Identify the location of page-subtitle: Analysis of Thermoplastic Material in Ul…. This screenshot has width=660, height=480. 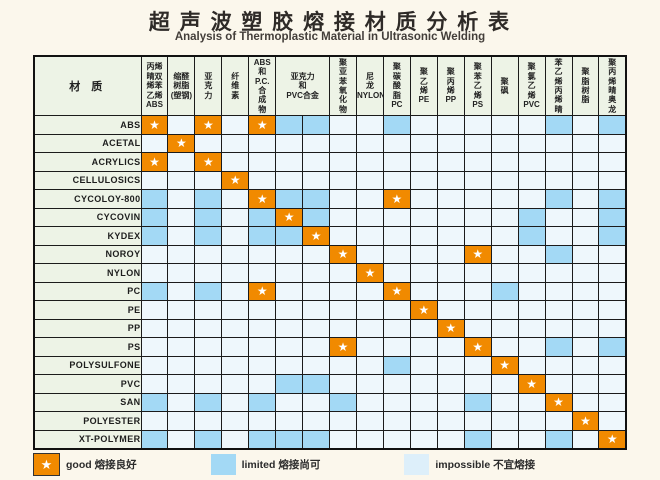
(330, 37).